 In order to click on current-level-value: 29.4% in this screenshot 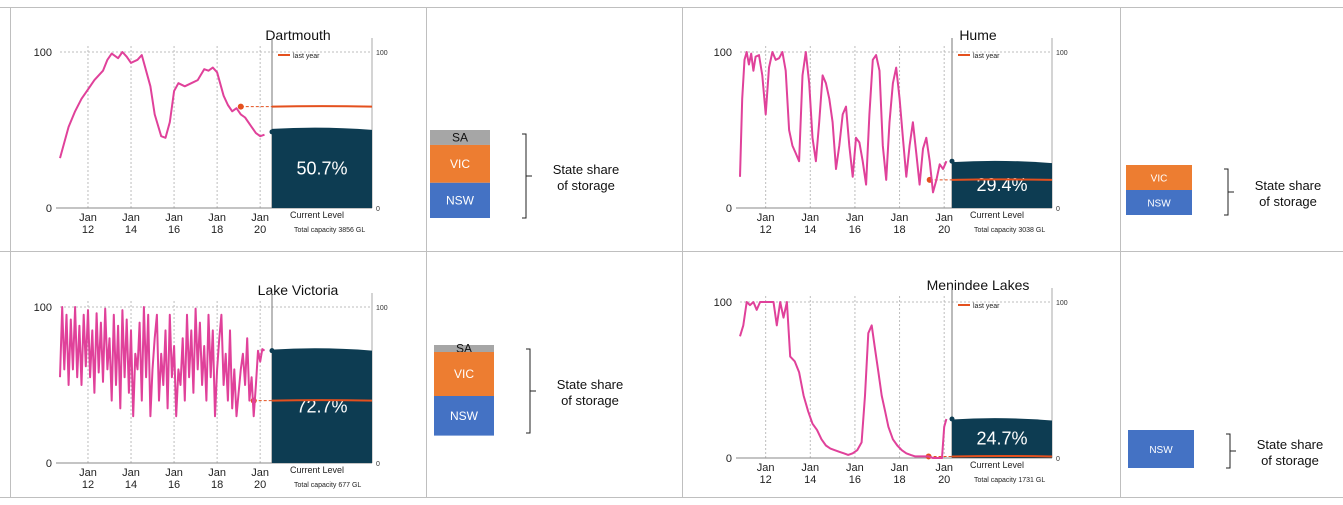, I will do `click(1001, 185)`.